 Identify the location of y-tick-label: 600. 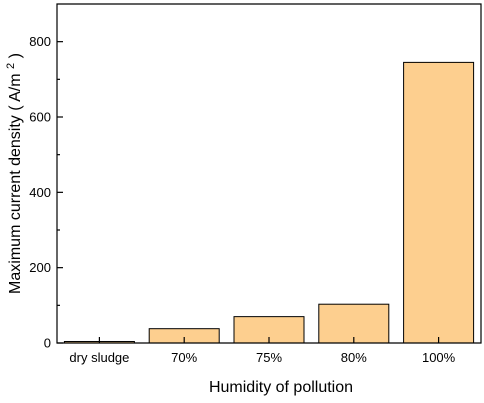
(40, 117).